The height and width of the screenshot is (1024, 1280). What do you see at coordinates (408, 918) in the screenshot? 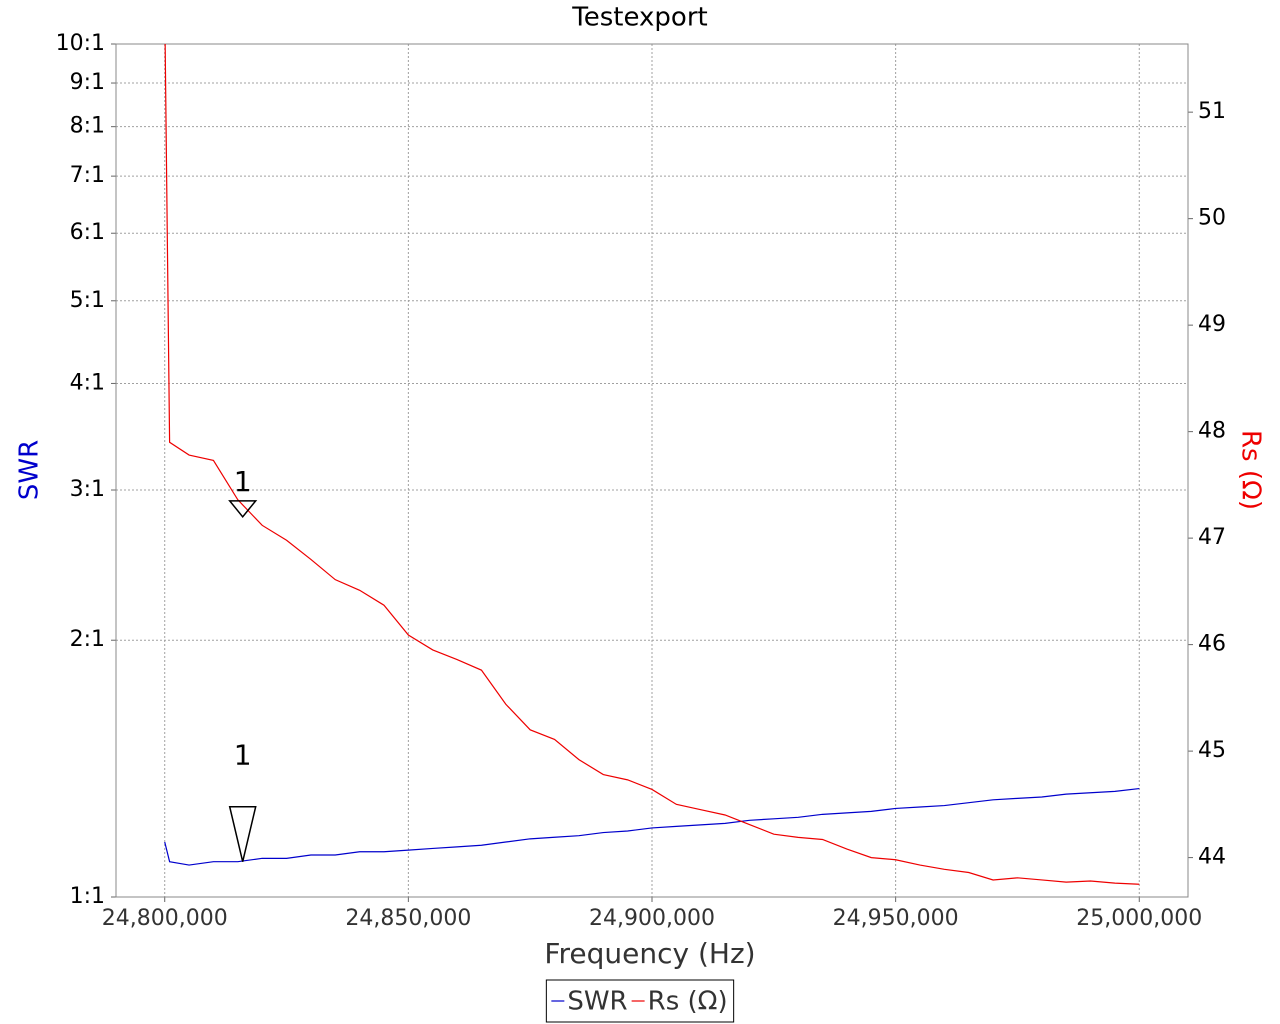
I see `x-tick-label: 24,850,000` at bounding box center [408, 918].